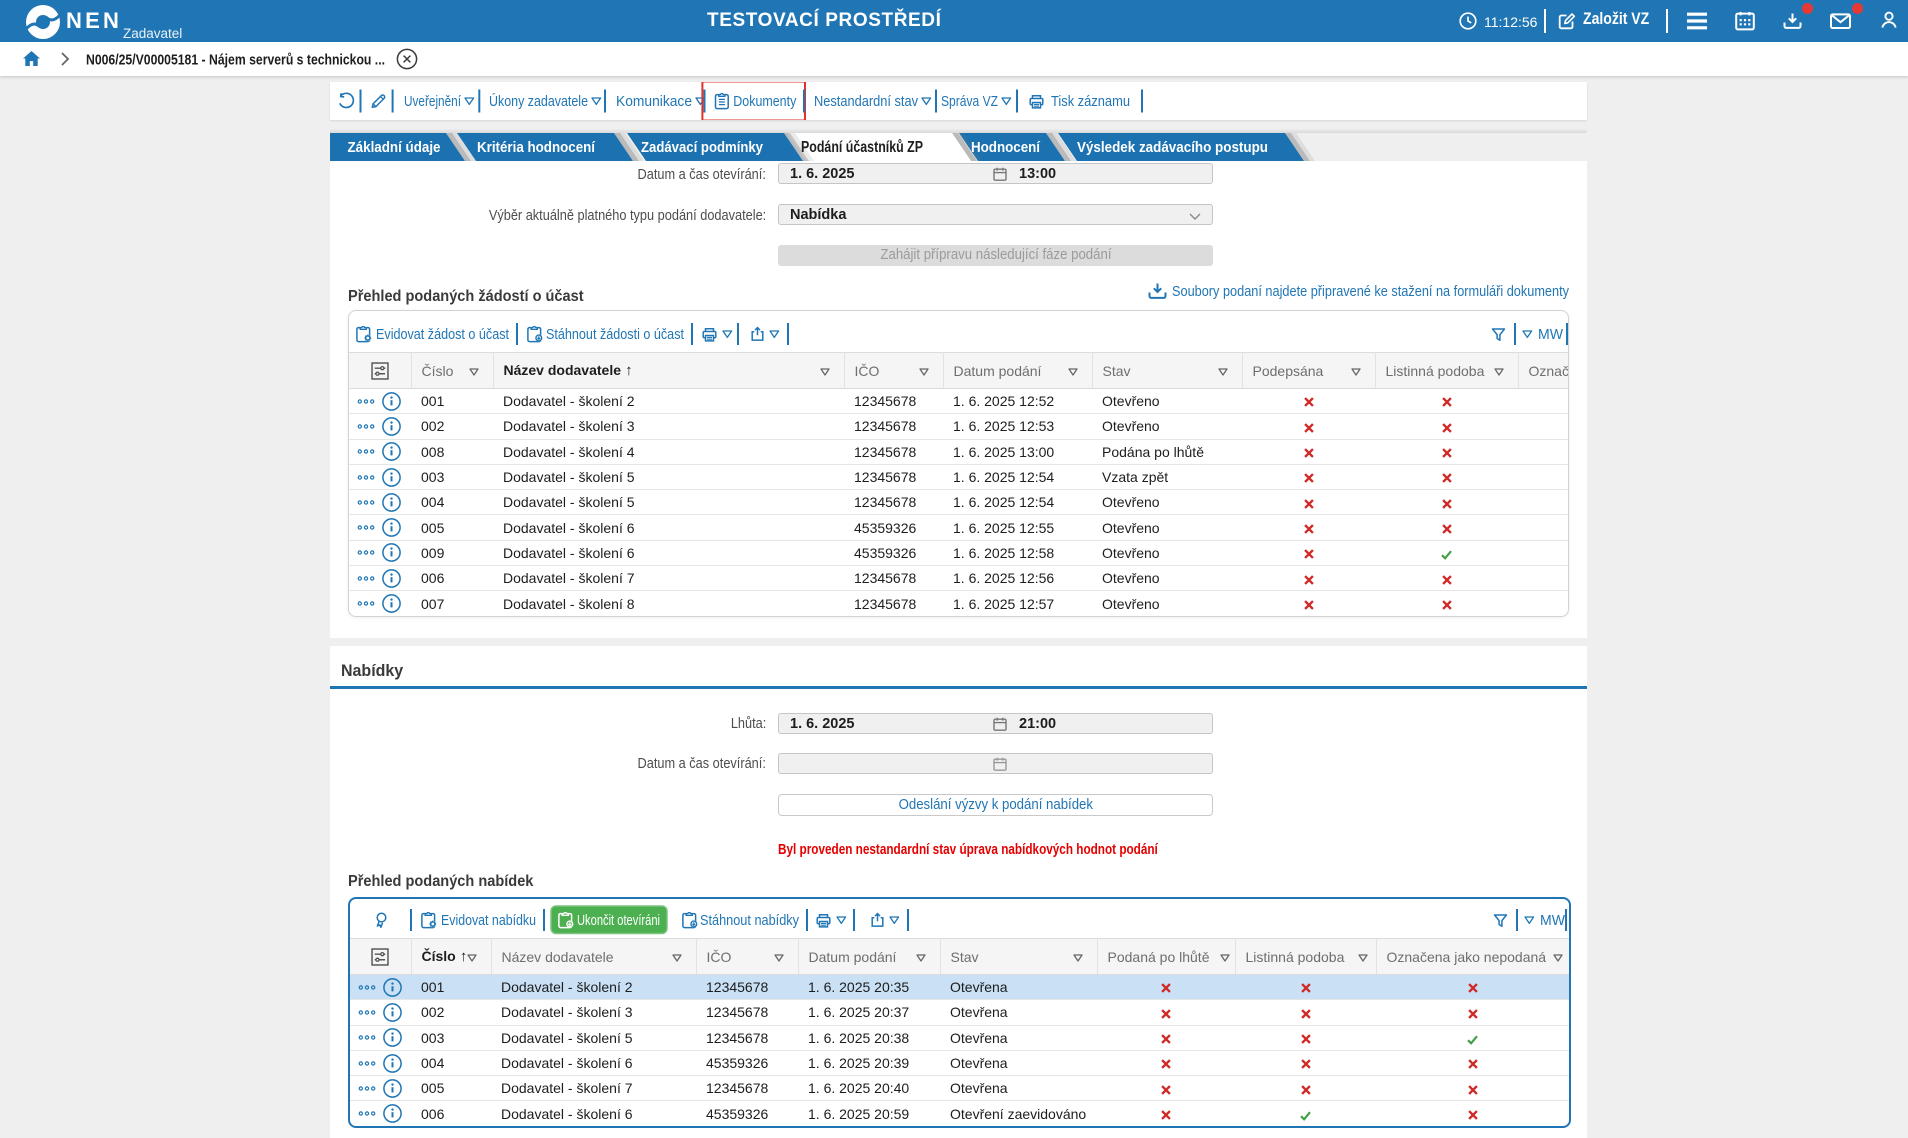 This screenshot has width=1908, height=1138. Describe the element at coordinates (538, 101) in the screenshot. I see `svg-text: Úkony zadavatele` at that location.